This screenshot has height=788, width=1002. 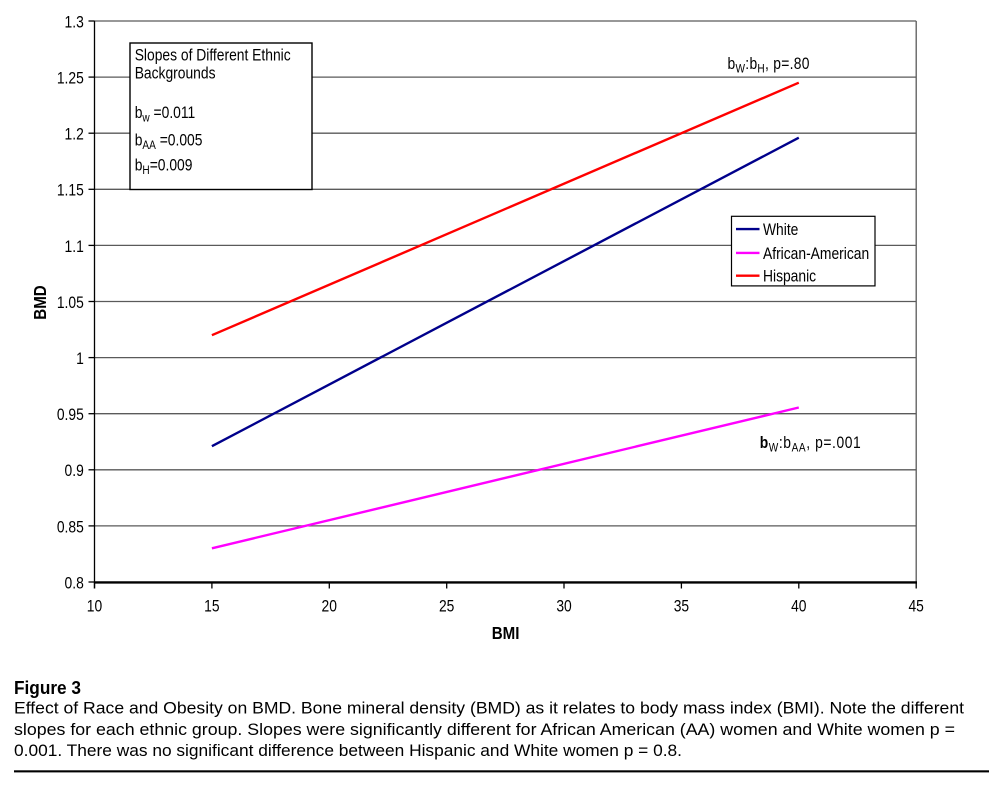 I want to click on svg-text: 20, so click(x=329, y=606).